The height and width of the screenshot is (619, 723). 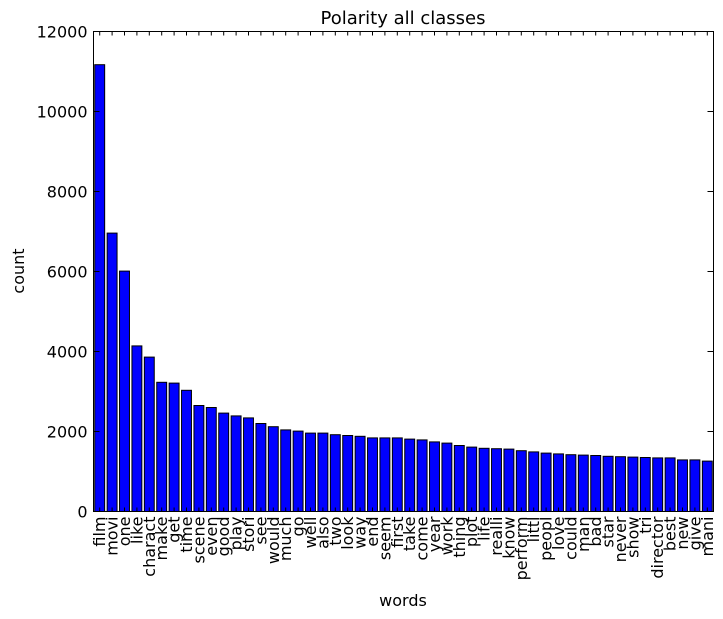 I want to click on bar-star, so click(x=608, y=483).